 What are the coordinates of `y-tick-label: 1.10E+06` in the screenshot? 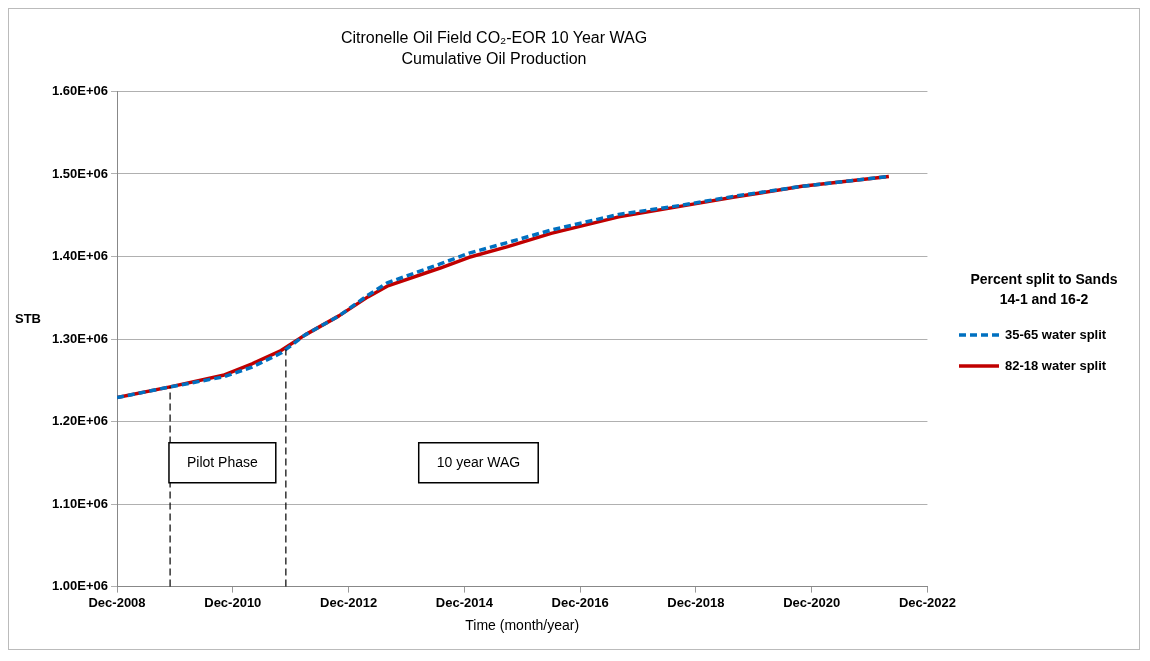 It's located at (80, 503).